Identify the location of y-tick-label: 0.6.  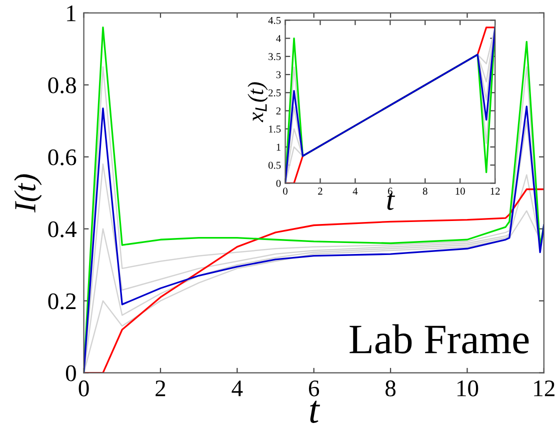
(62, 157).